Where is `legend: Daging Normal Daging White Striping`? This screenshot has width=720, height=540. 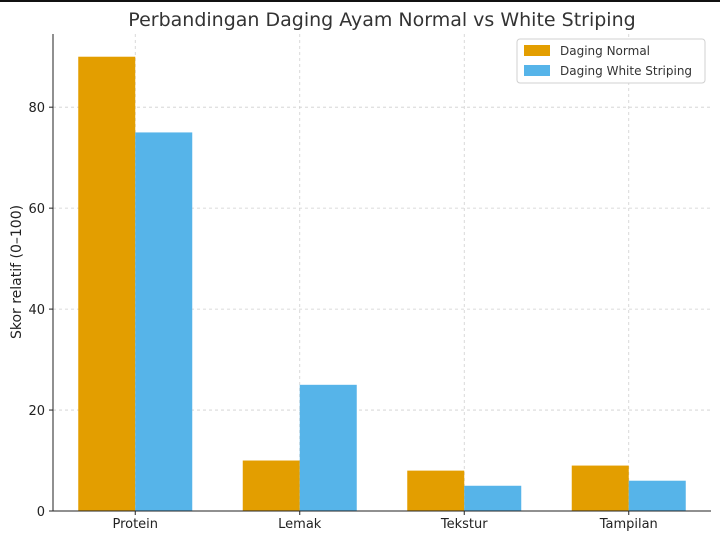 legend: Daging Normal Daging White Striping is located at coordinates (611, 61).